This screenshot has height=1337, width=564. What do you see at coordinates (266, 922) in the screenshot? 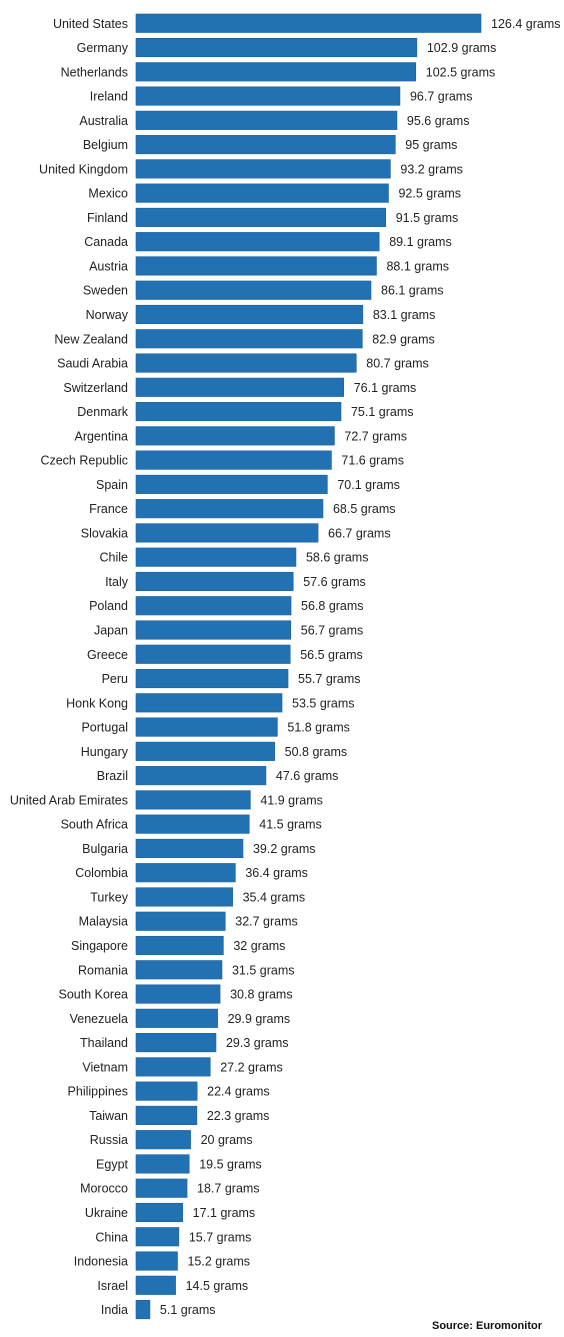
I see `value-label: 32.7 grams` at bounding box center [266, 922].